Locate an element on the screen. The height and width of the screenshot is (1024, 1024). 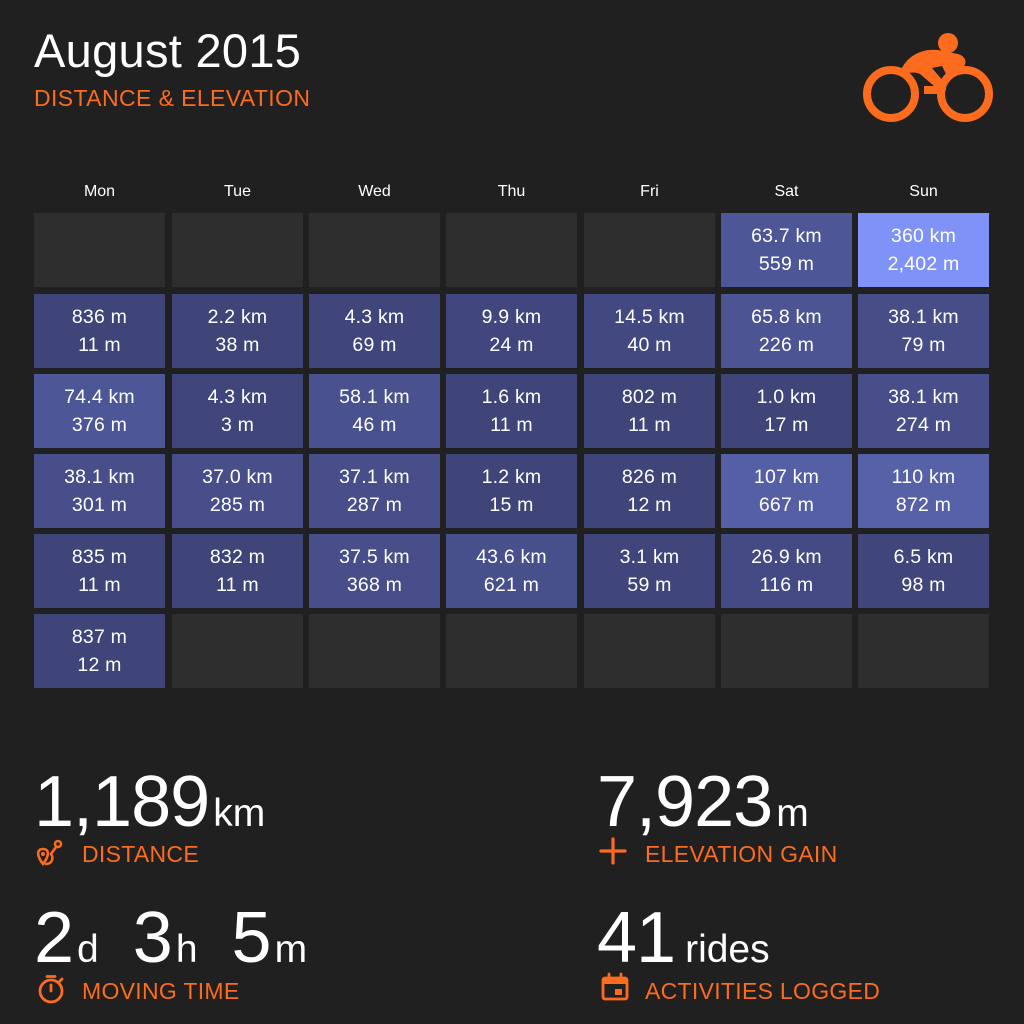
day-cell: 4.3 km 69 m is located at coordinates (374, 331).